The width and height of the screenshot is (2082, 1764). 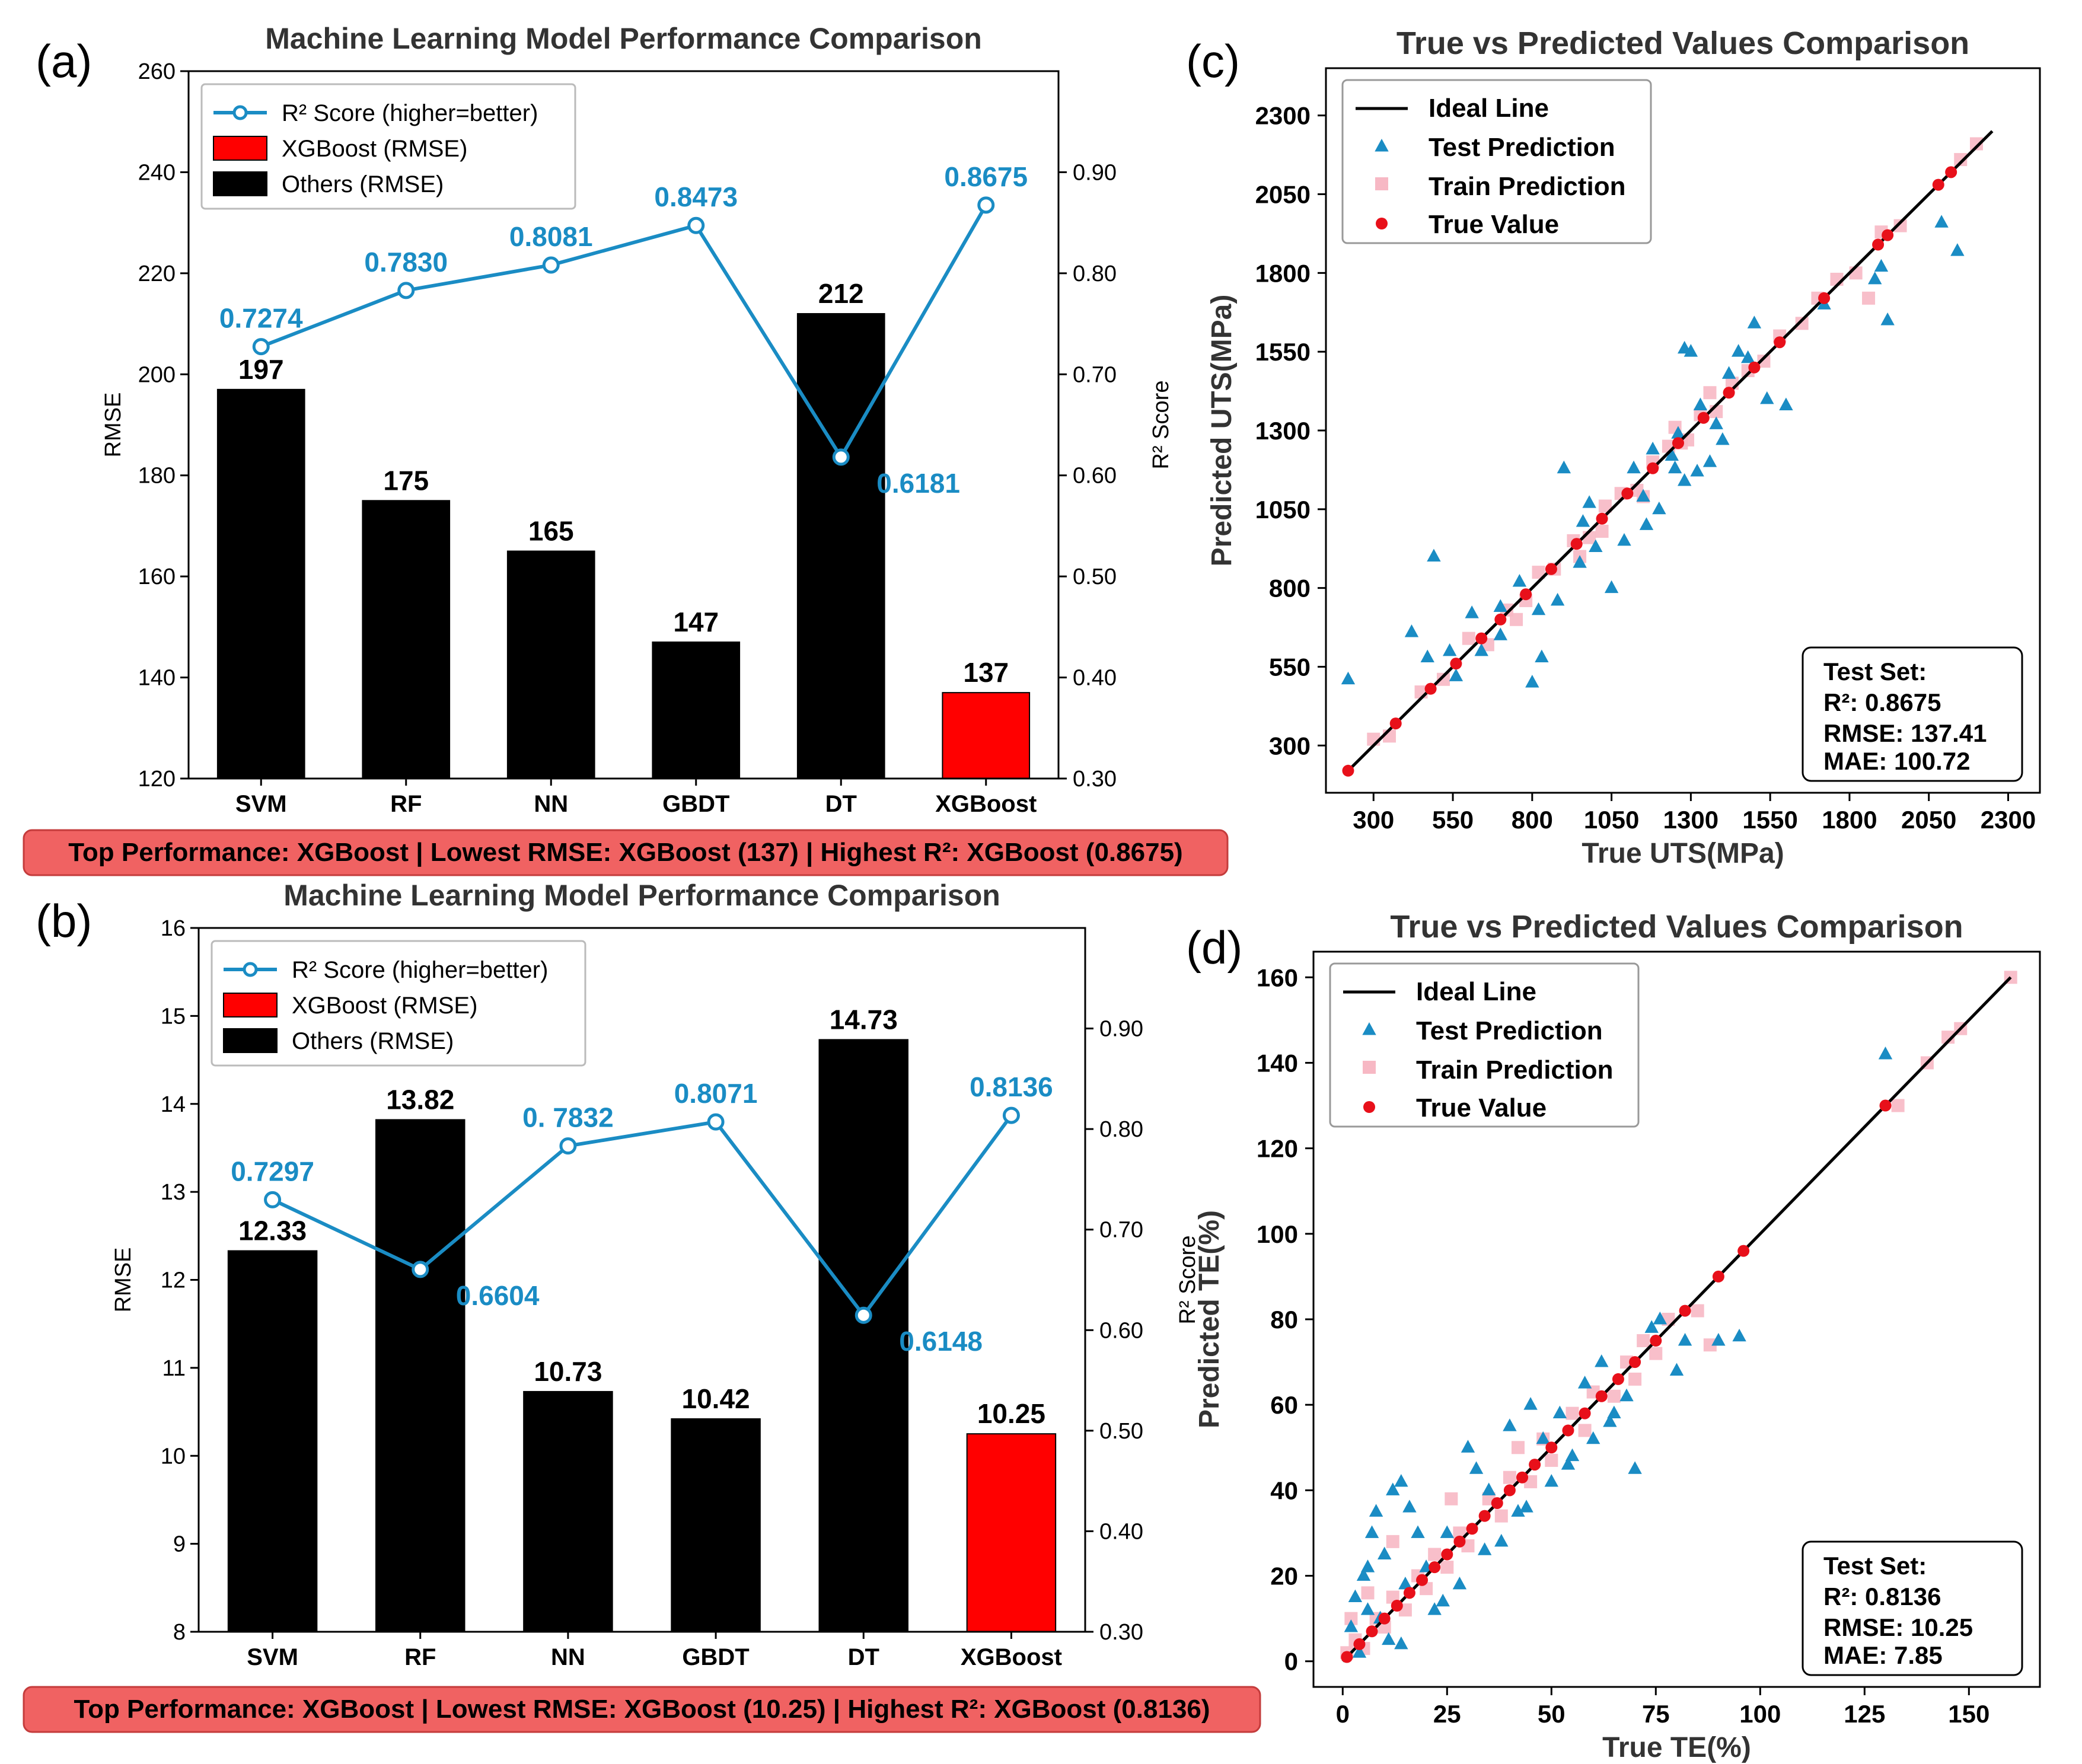 I want to click on r2-label: 0.8071, so click(x=716, y=1093).